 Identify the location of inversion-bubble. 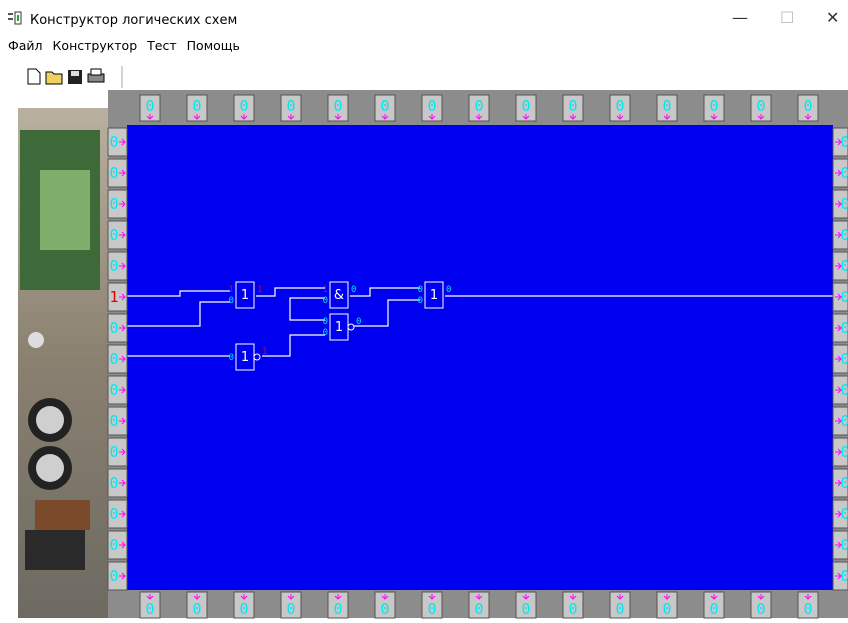
(351, 327).